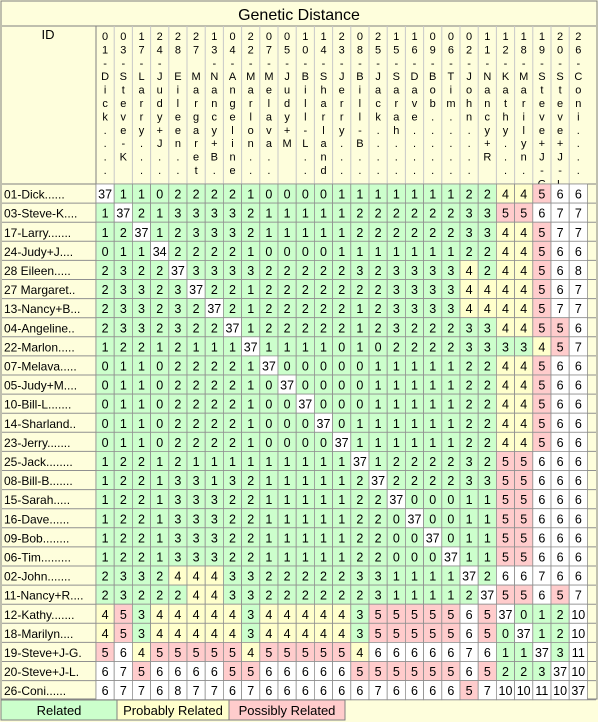 The height and width of the screenshot is (722, 598). What do you see at coordinates (560, 691) in the screenshot?
I see `cell-value: 10` at bounding box center [560, 691].